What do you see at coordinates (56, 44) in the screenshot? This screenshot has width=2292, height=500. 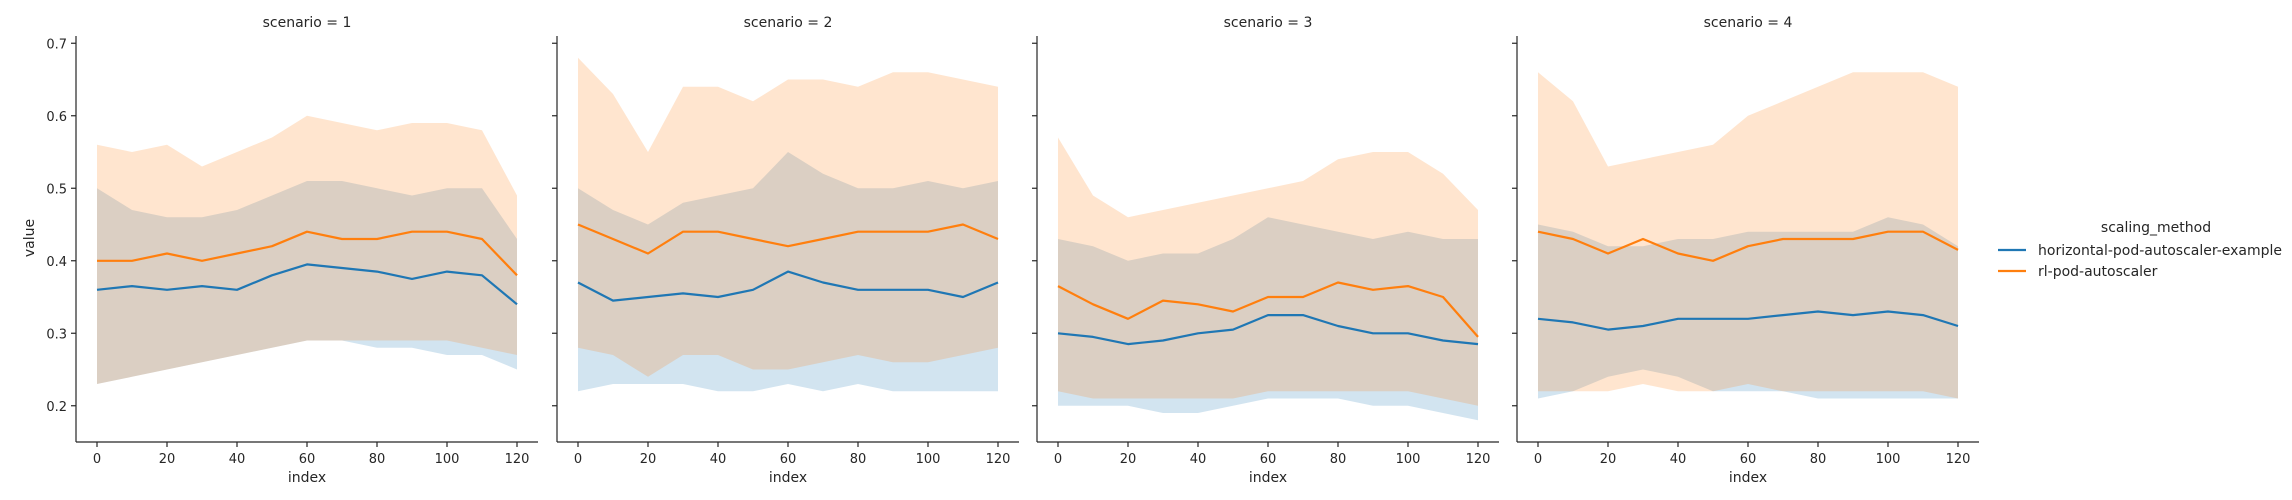 I see `y-tick-label: 0.7` at bounding box center [56, 44].